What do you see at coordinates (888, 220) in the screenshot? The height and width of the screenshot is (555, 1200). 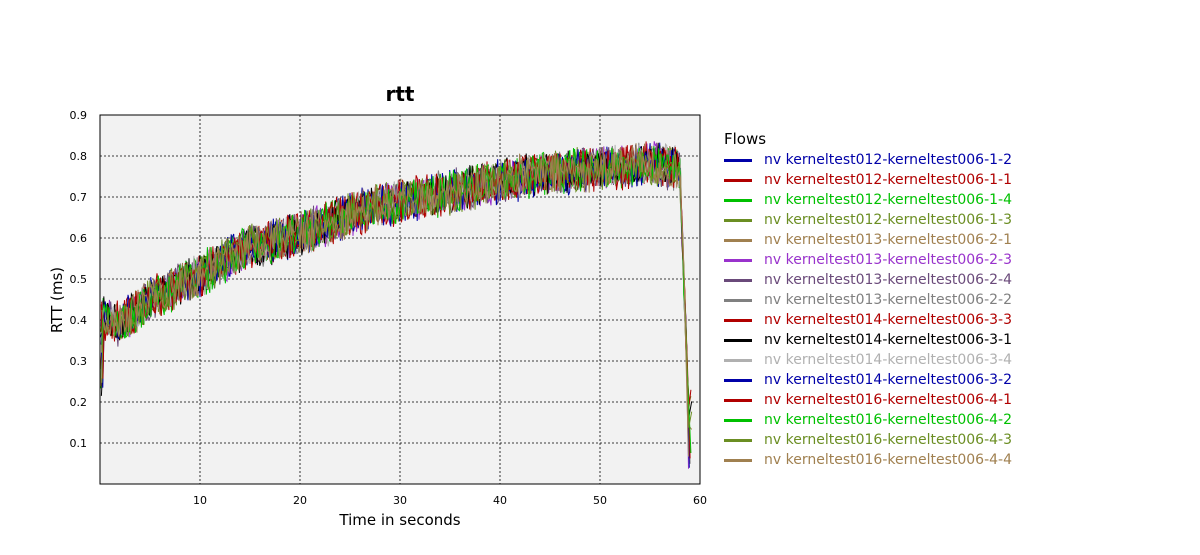 I see `legend-label: nv kerneltest012-kerneltest006-1-3` at bounding box center [888, 220].